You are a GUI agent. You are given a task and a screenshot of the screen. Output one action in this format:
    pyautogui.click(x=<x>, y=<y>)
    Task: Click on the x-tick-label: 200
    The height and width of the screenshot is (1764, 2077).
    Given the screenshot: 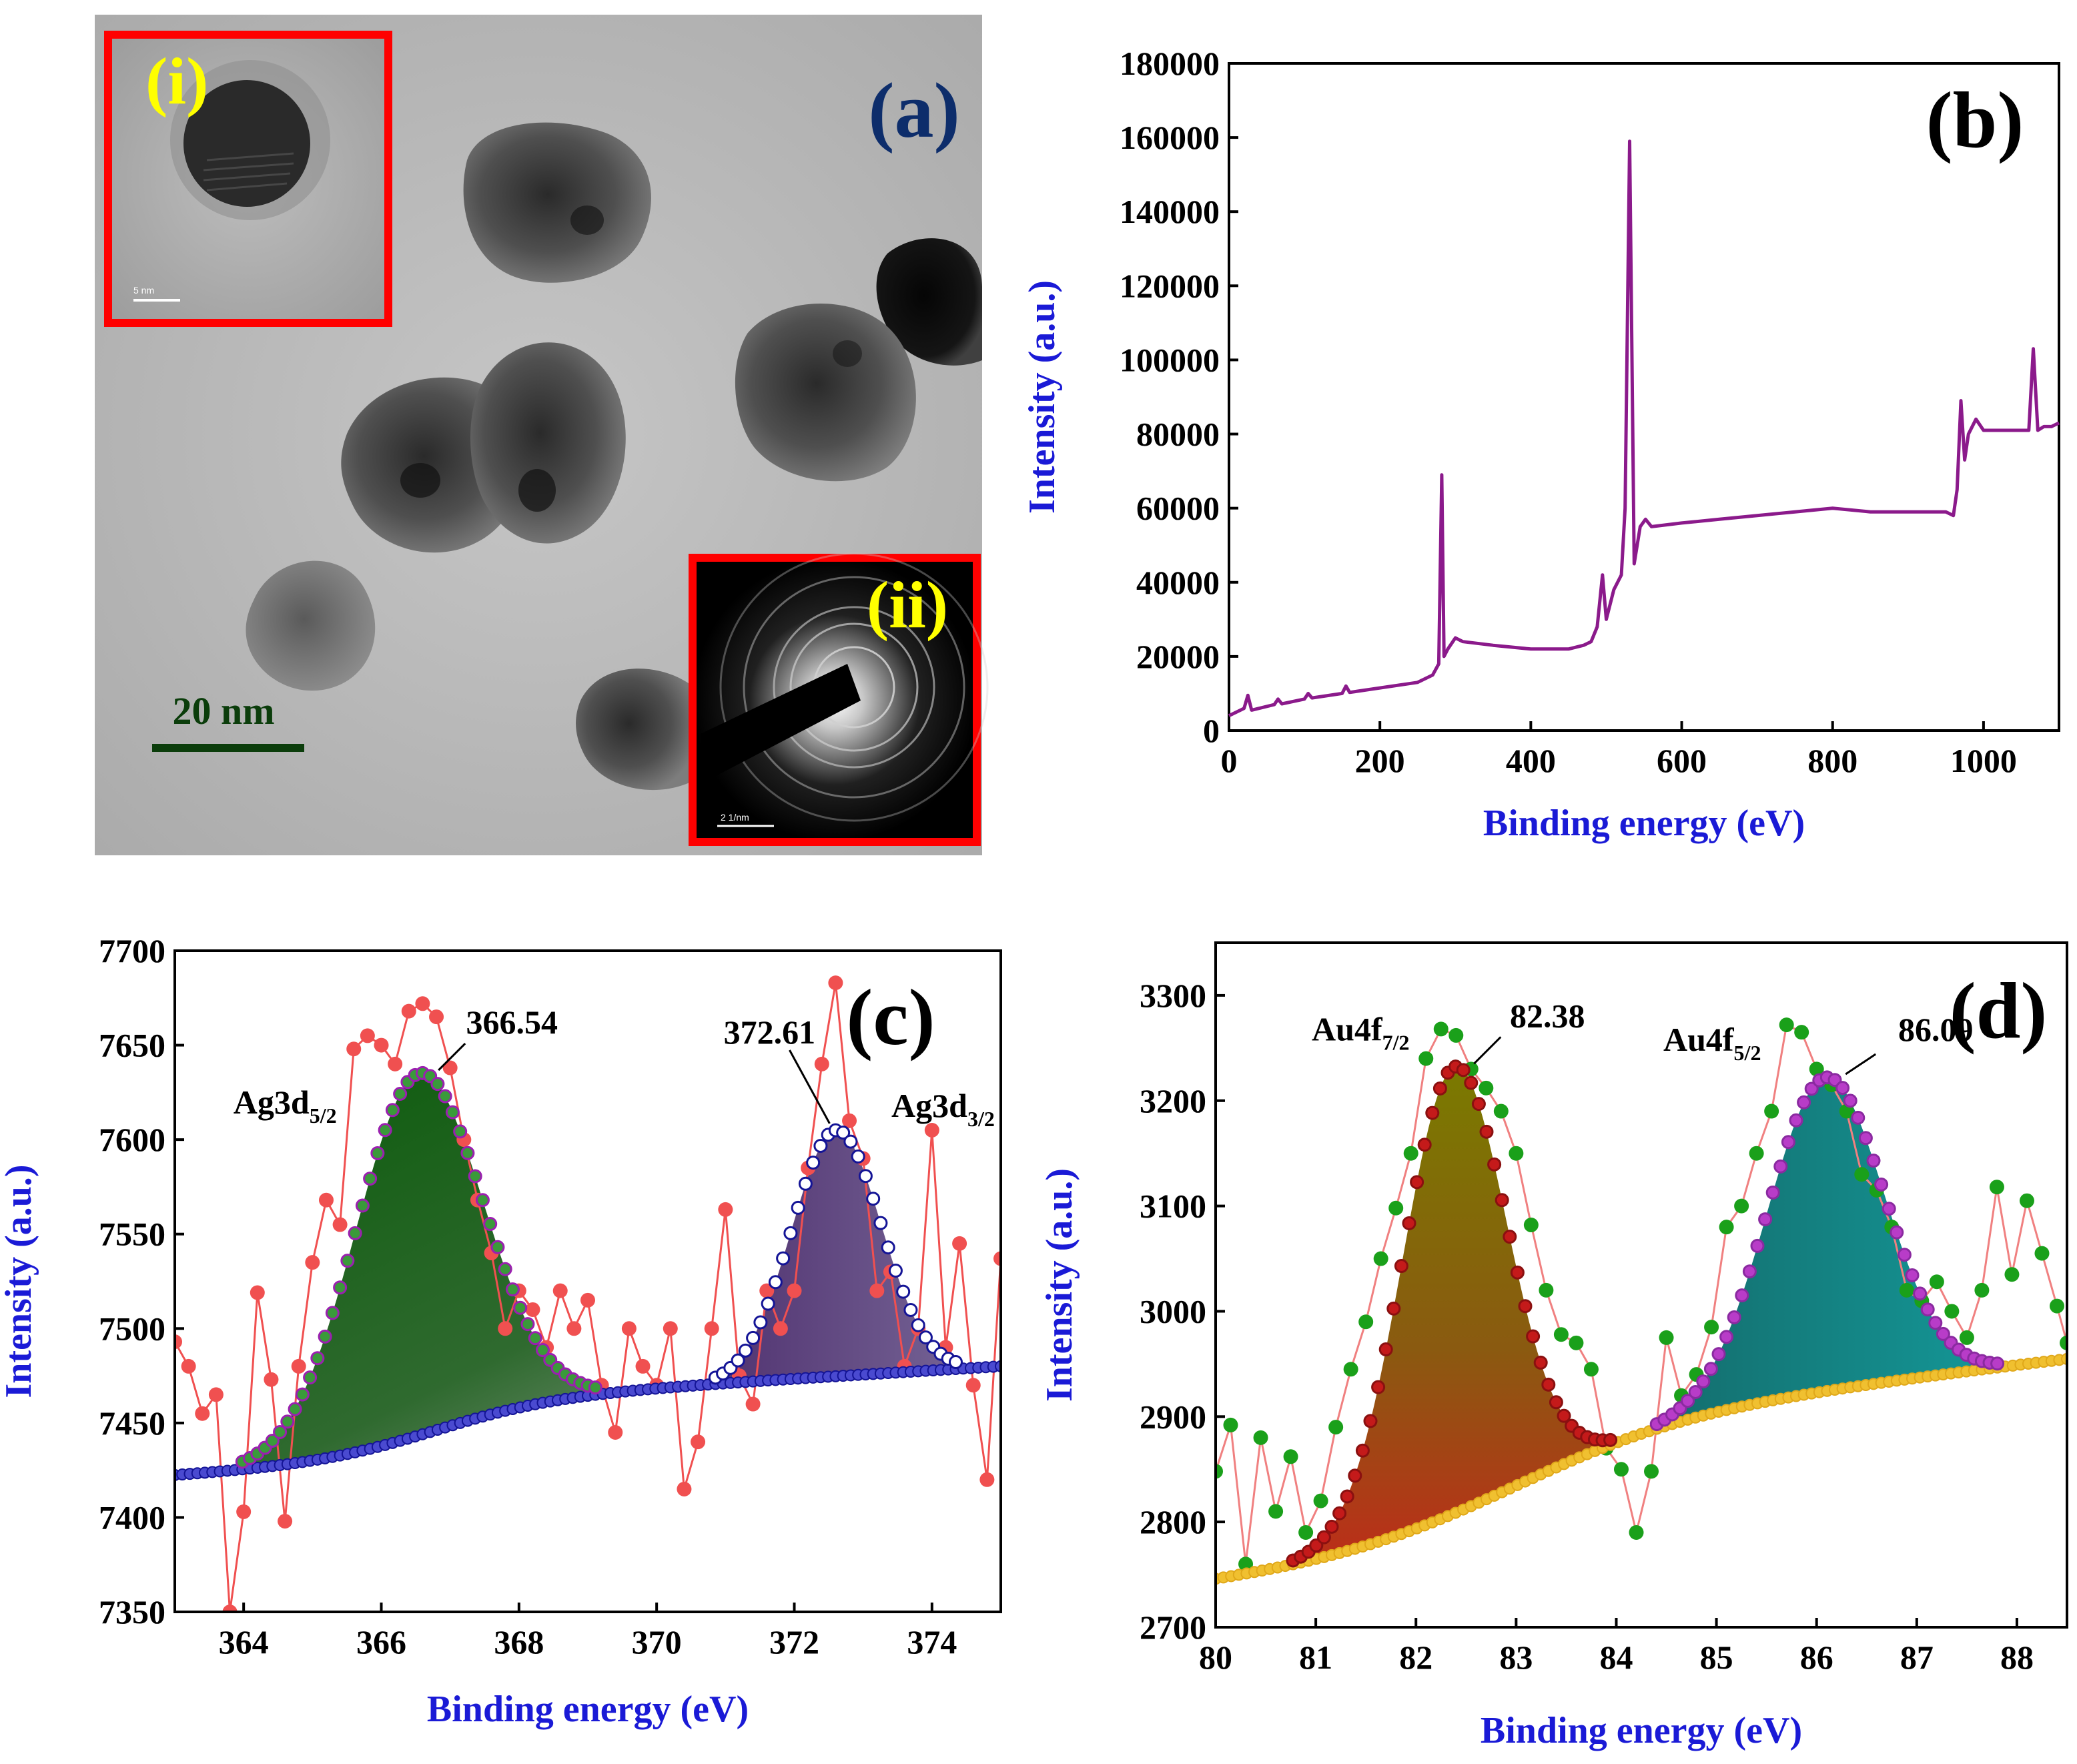 What is the action you would take?
    pyautogui.click(x=1380, y=760)
    